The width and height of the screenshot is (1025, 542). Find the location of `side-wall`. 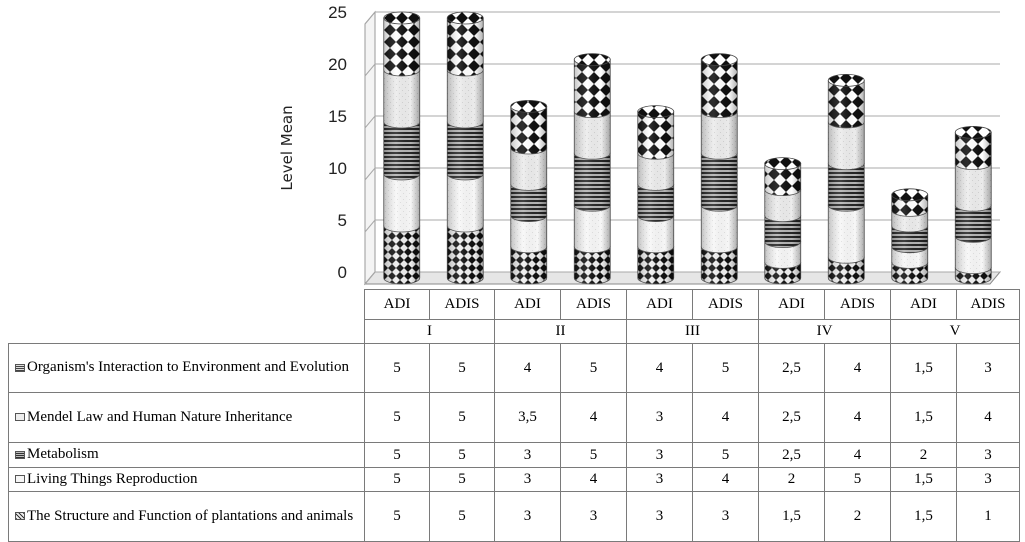

side-wall is located at coordinates (370, 148).